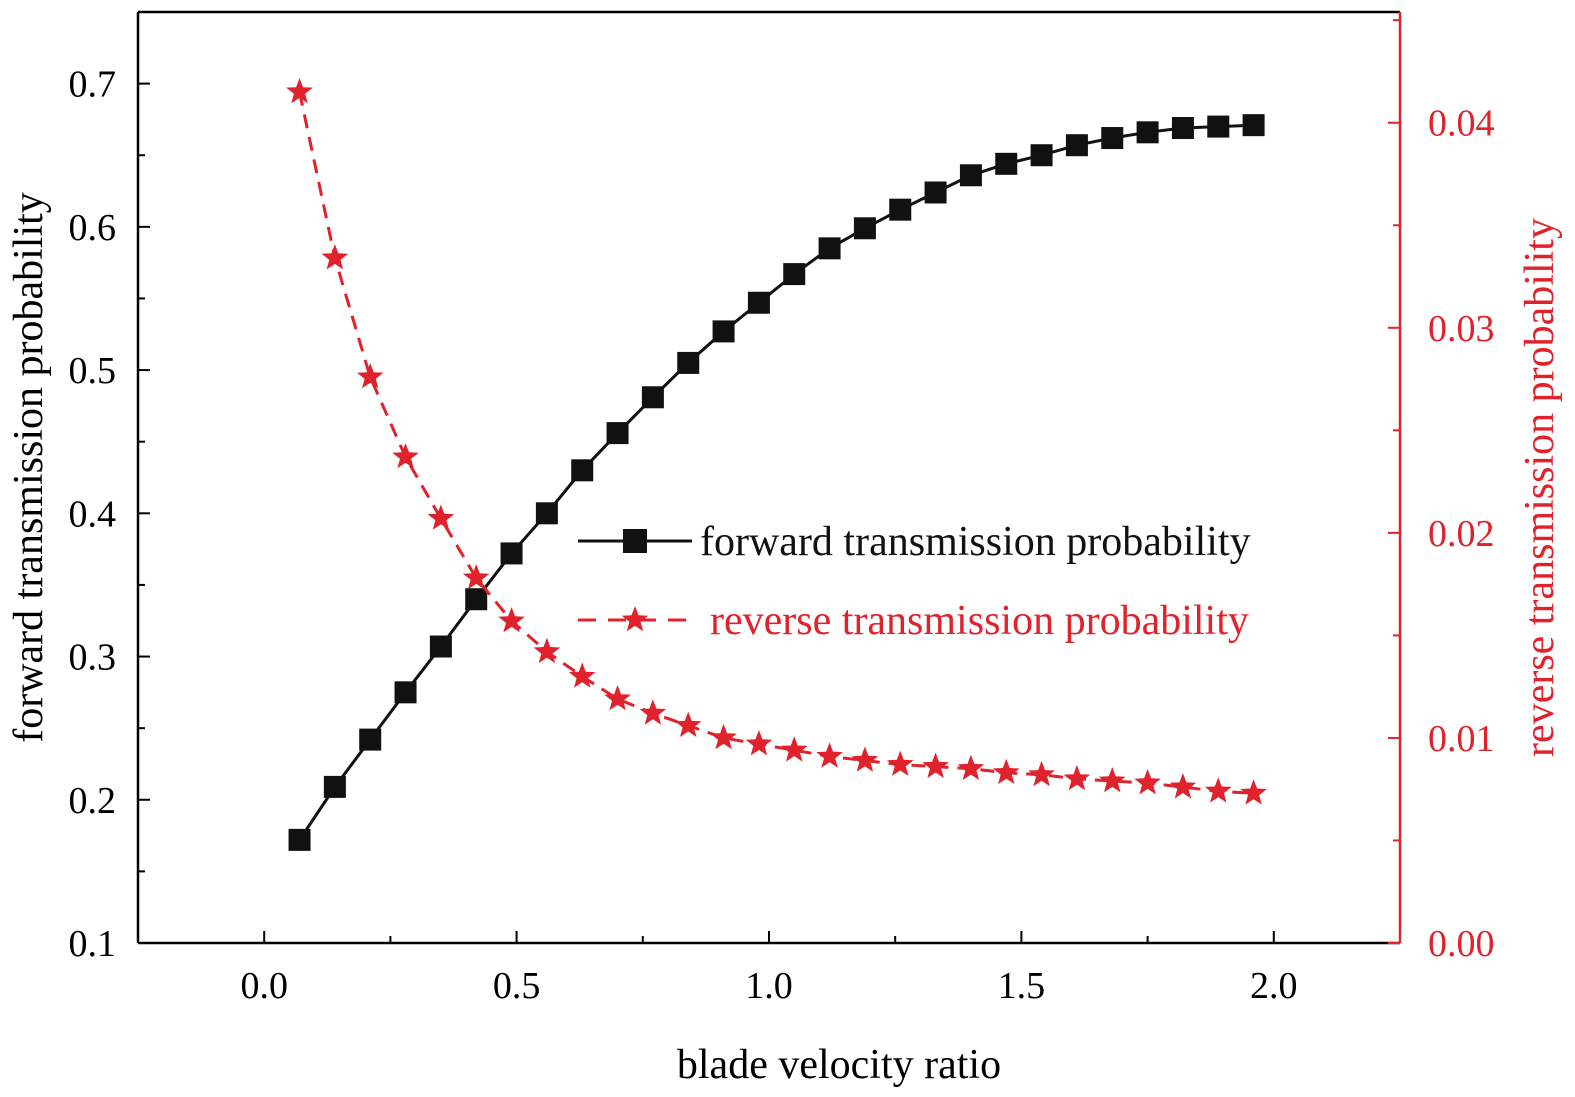  I want to click on legend-marker-forward-square, so click(635, 541).